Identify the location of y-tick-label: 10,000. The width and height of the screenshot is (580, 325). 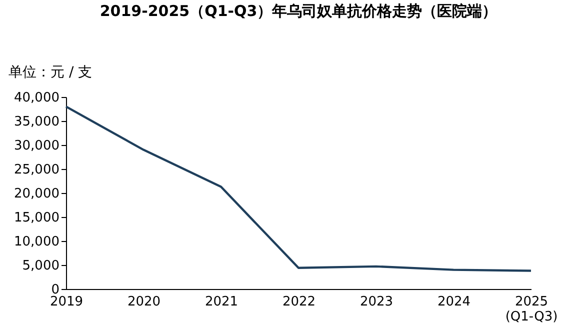
(37, 242).